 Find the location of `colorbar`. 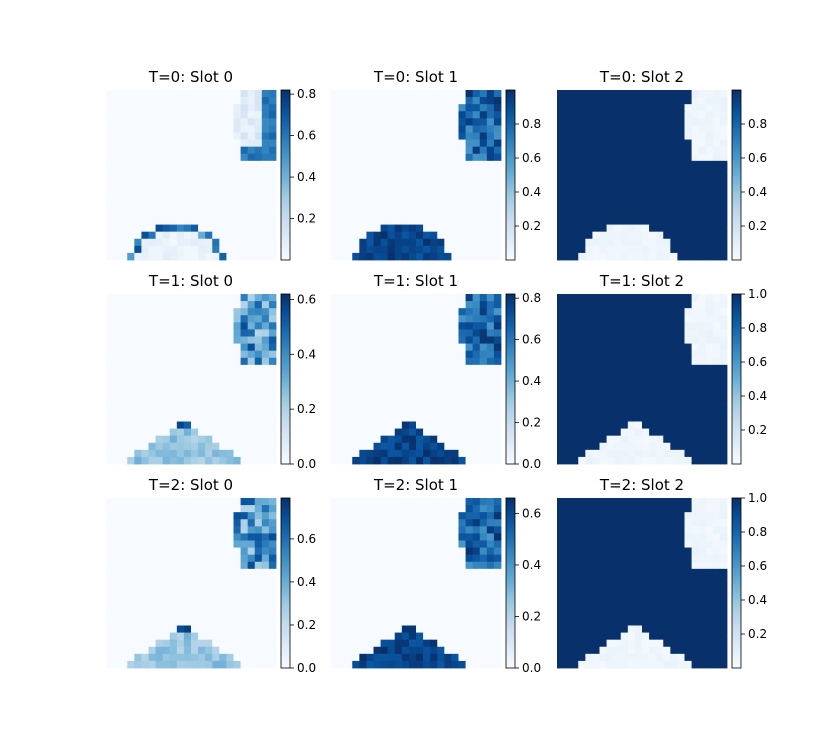

colorbar is located at coordinates (285, 175).